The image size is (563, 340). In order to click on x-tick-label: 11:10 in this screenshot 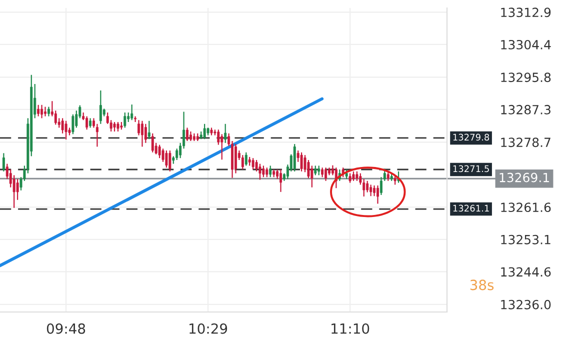, I will do `click(351, 328)`.